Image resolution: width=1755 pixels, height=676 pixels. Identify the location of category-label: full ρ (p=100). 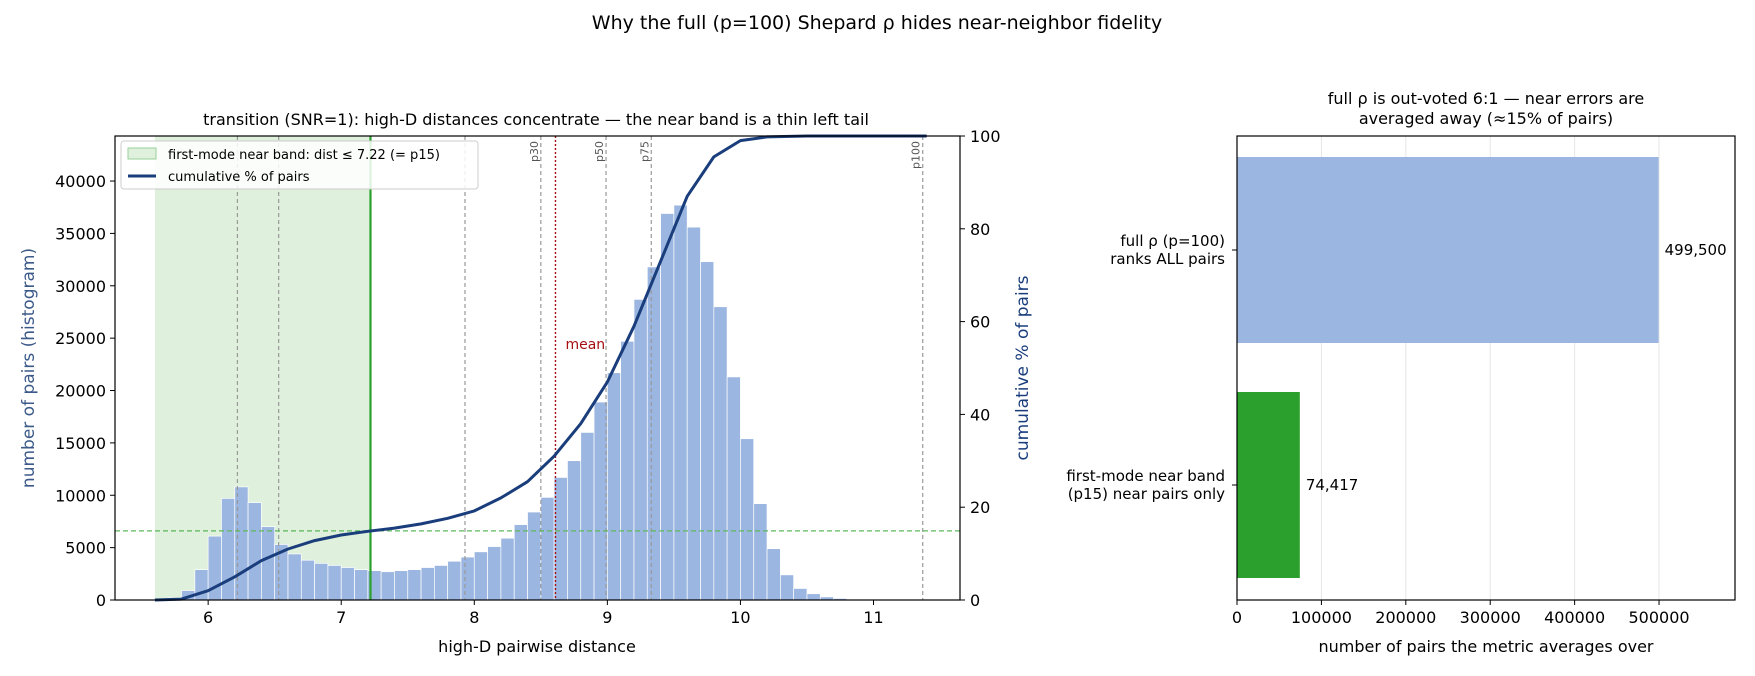
(1172, 241).